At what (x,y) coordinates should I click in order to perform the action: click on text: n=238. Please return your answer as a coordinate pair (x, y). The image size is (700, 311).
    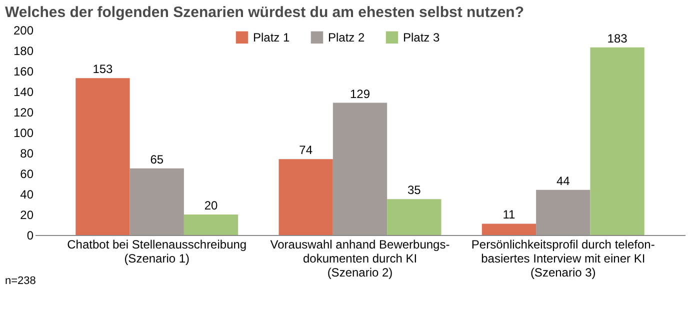
    Looking at the image, I should click on (20, 281).